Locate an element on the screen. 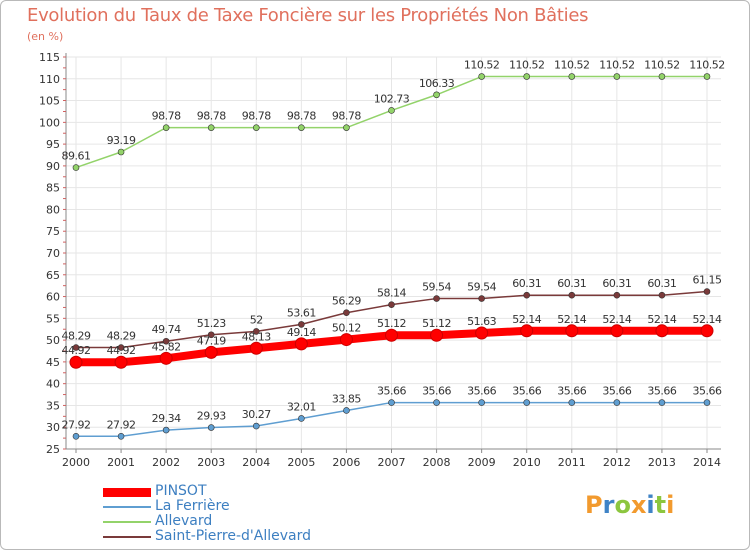 Image resolution: width=750 pixels, height=550 pixels. data-label-0: 51.12 is located at coordinates (436, 323).